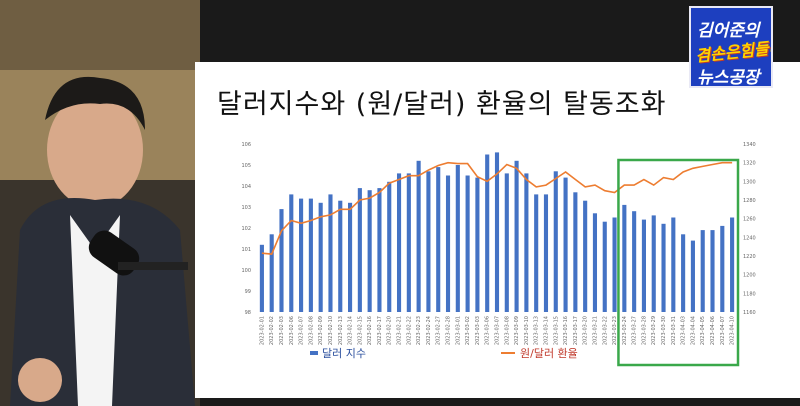 Image resolution: width=800 pixels, height=406 pixels. Describe the element at coordinates (644, 330) in the screenshot. I see `x-tick-label: 2023-03-28` at that location.